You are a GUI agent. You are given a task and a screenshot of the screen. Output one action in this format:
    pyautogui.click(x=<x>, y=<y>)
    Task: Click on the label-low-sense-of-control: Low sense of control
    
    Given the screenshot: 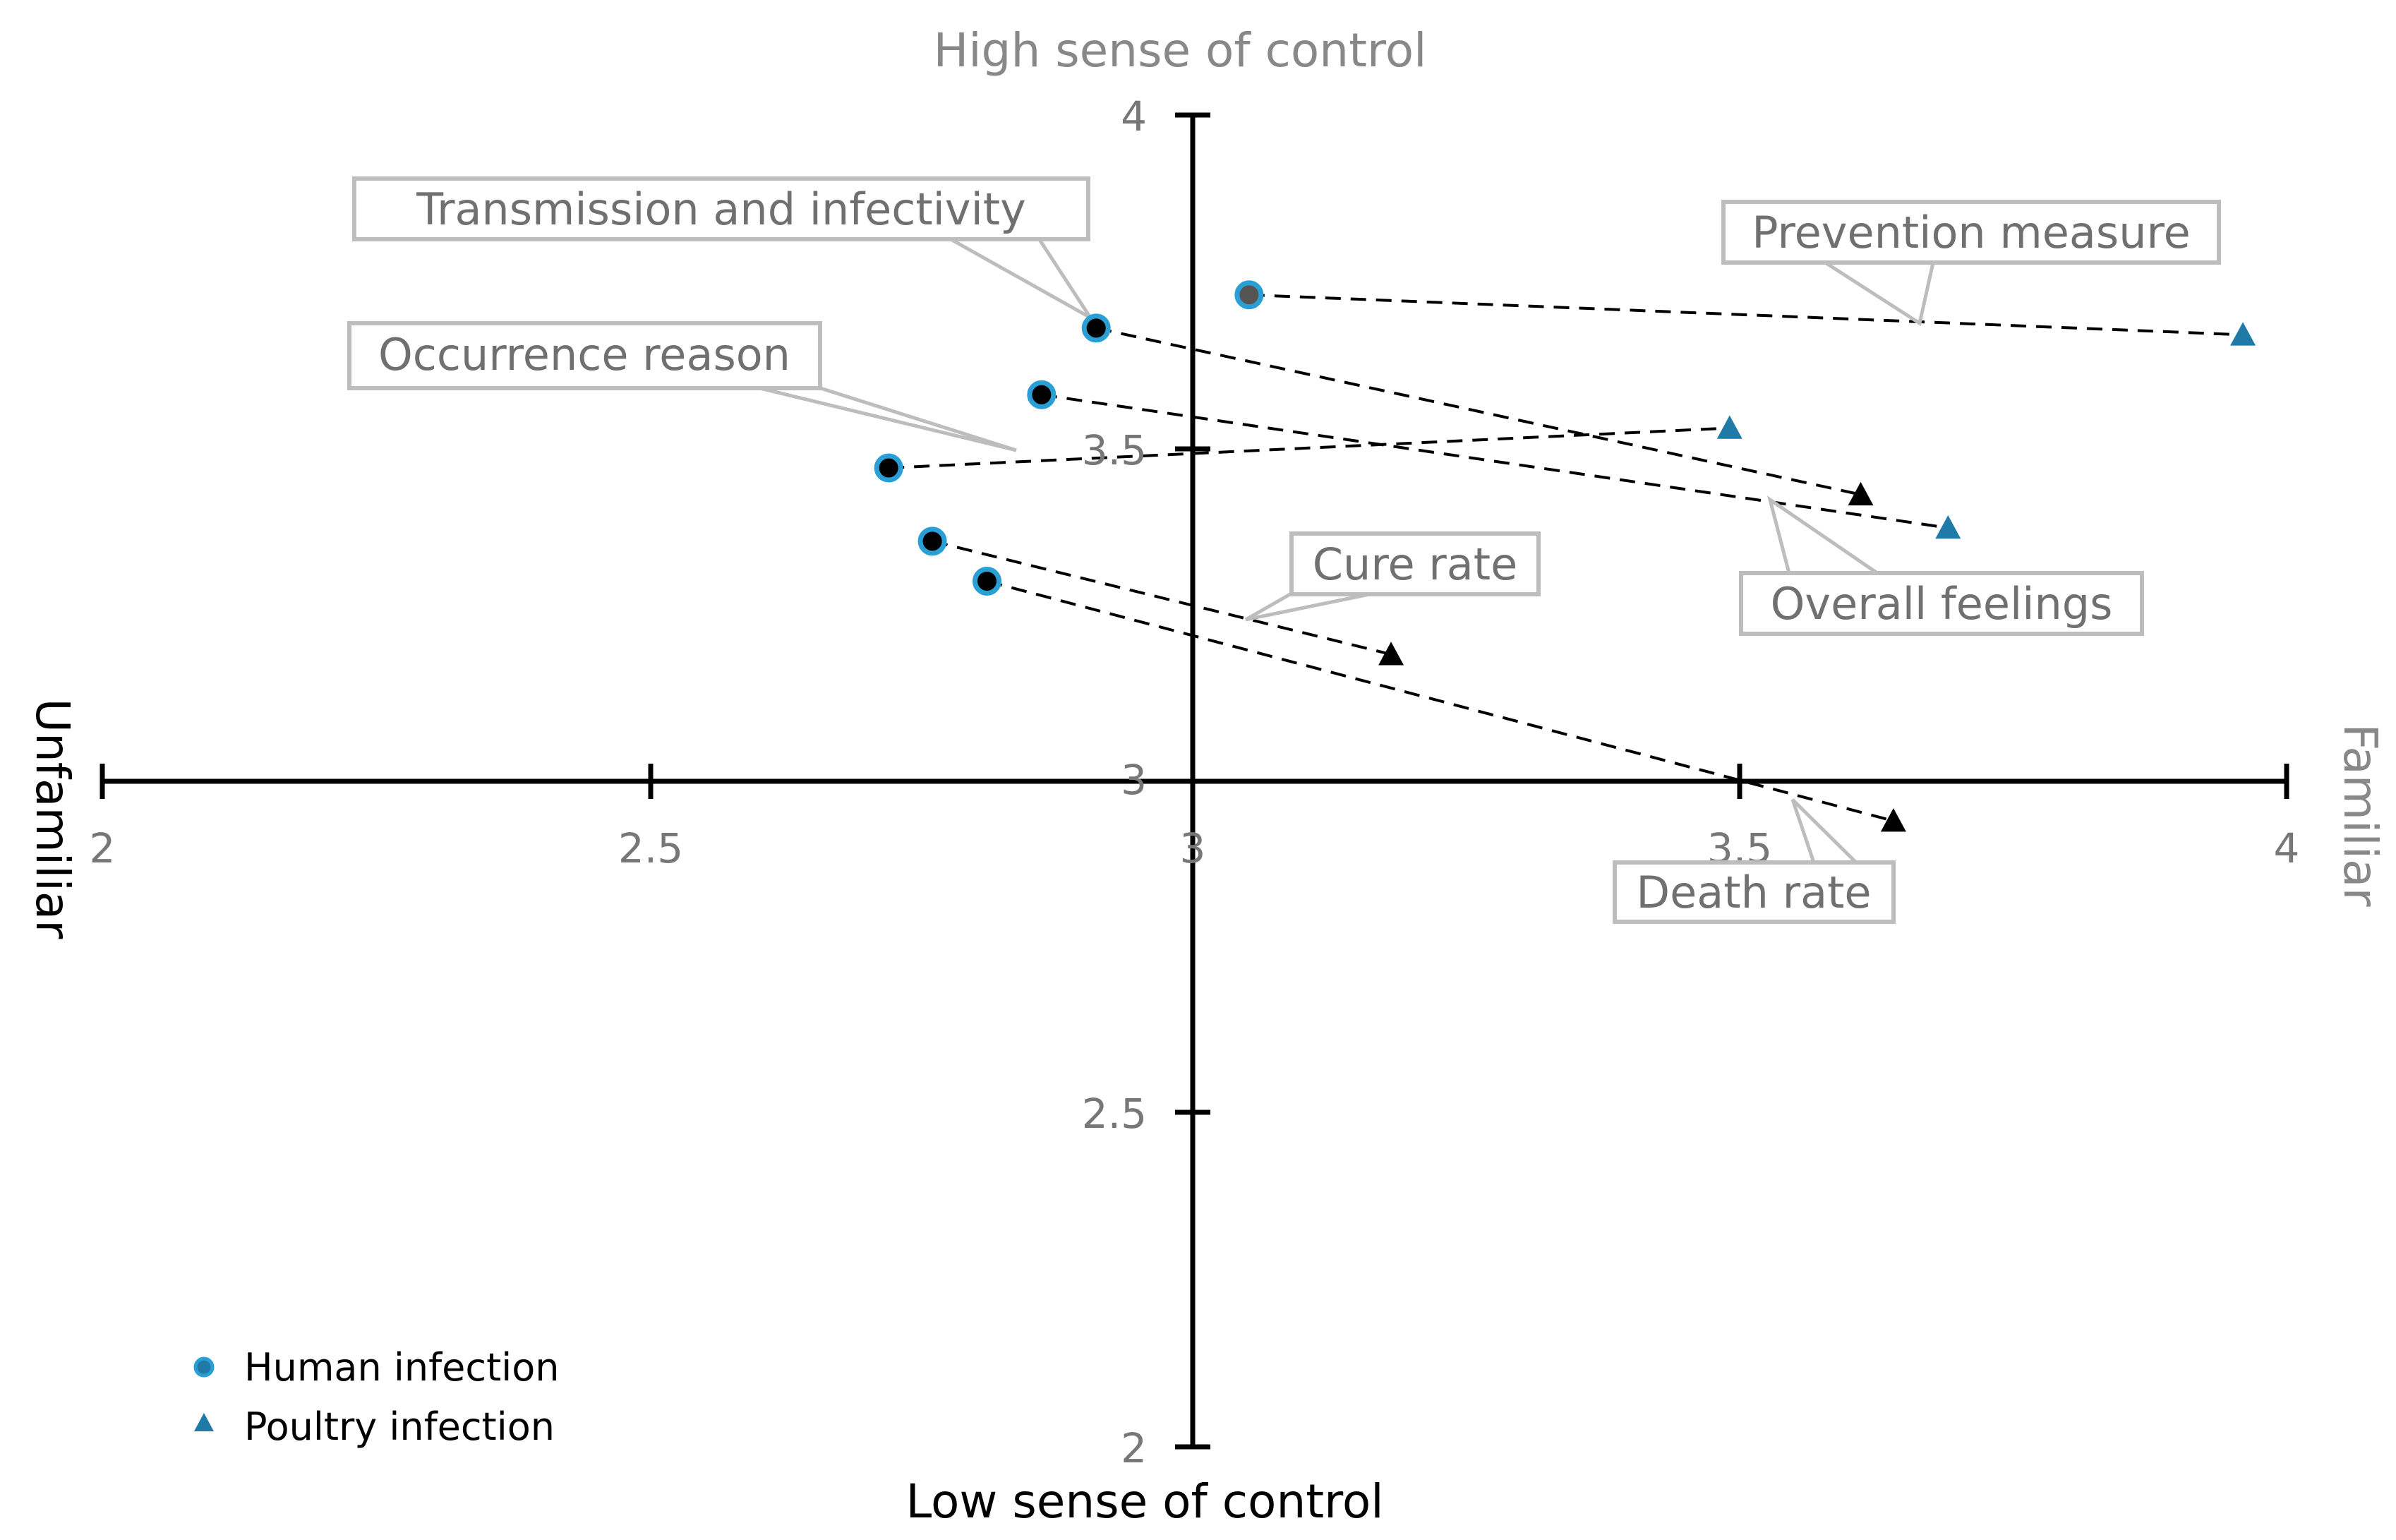 What is the action you would take?
    pyautogui.click(x=1144, y=1501)
    